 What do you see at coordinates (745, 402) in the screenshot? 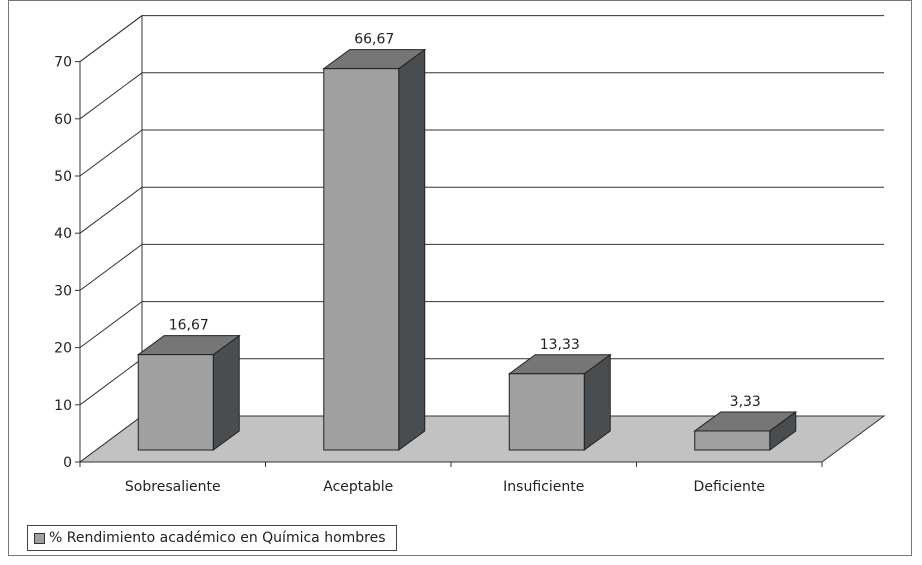
I see `data-label: 3,33` at bounding box center [745, 402].